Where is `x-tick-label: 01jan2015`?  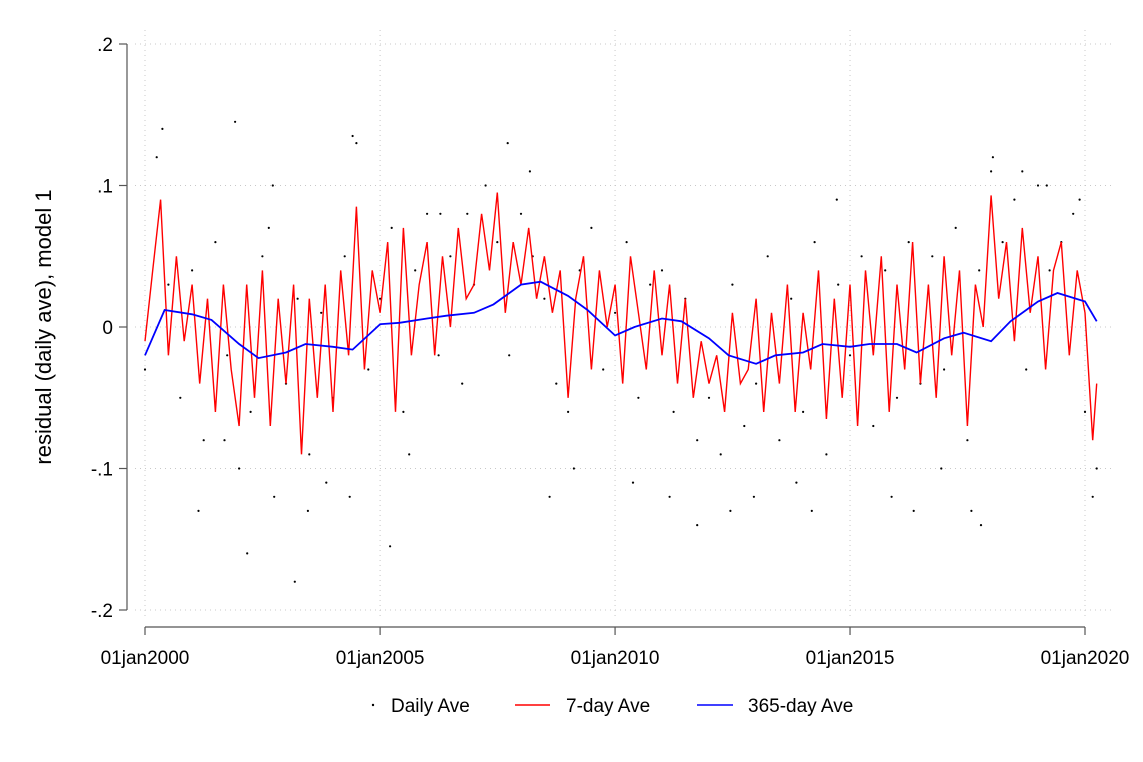 x-tick-label: 01jan2015 is located at coordinates (850, 658).